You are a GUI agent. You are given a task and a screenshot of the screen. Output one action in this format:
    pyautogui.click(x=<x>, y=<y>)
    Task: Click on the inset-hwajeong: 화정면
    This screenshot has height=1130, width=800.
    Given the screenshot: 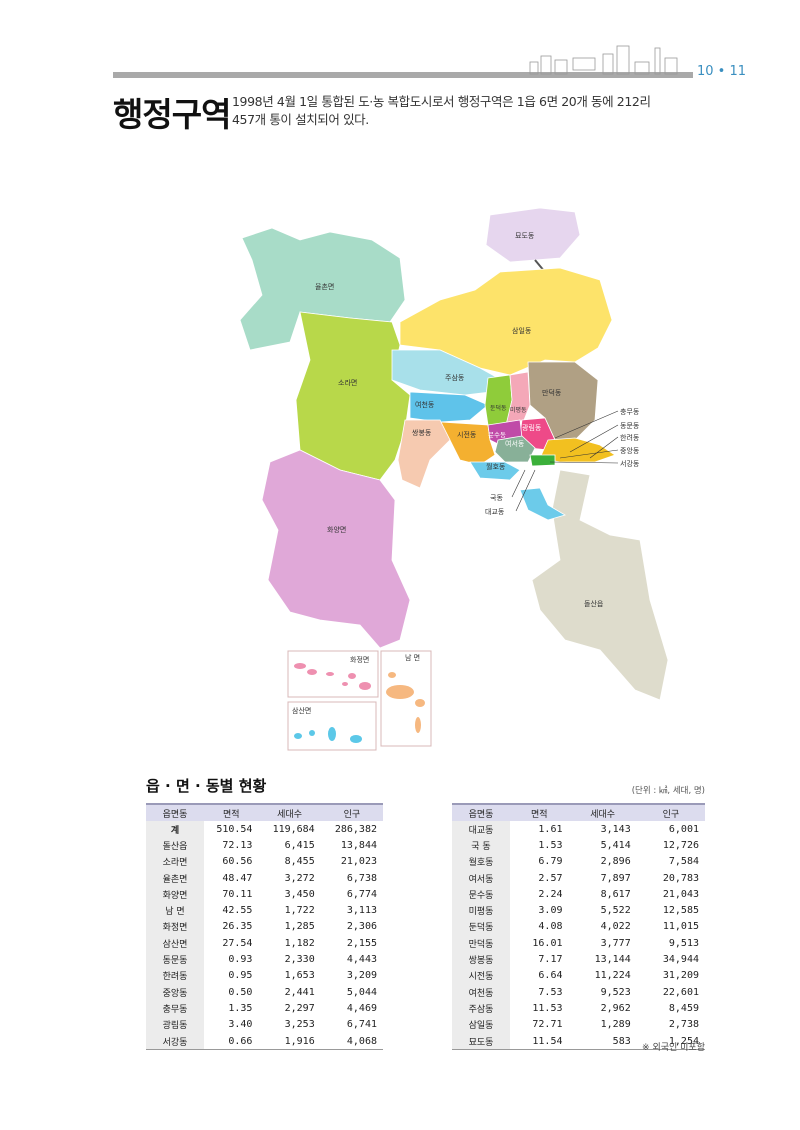 What is the action you would take?
    pyautogui.click(x=333, y=674)
    